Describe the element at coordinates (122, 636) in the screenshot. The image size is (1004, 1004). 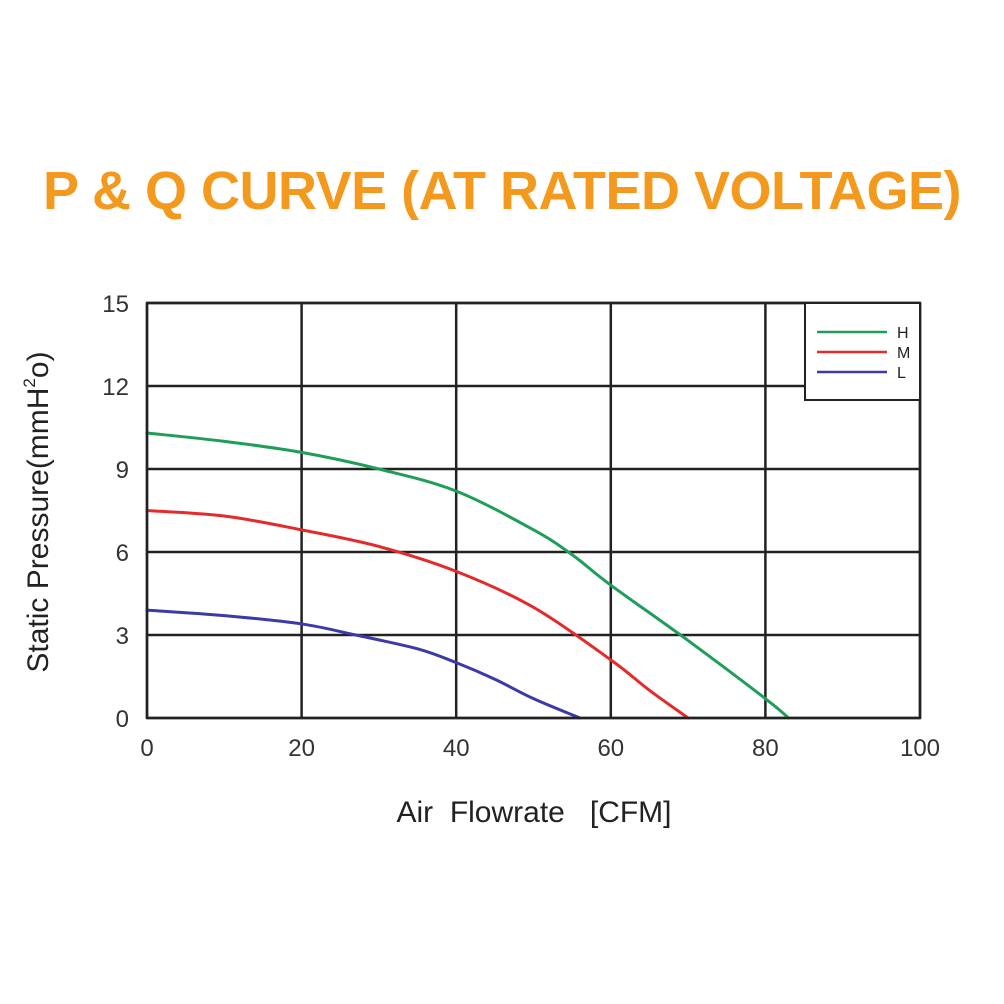
I see `y-tick-label-3: 3` at that location.